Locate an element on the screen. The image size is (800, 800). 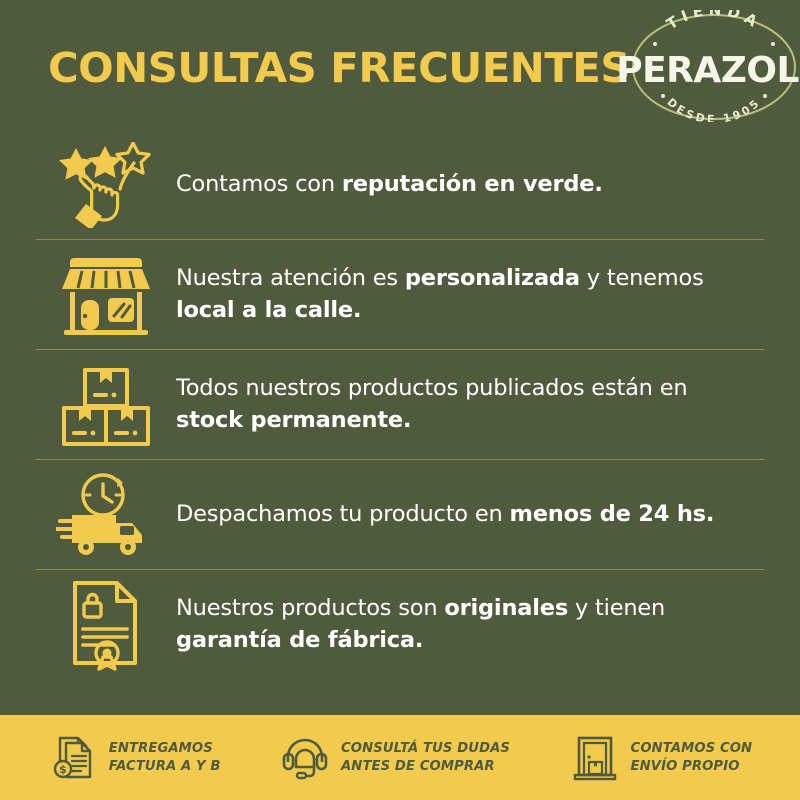
footer-item-label: ENTREGAMOS FACTURA A Y B is located at coordinates (164, 757).